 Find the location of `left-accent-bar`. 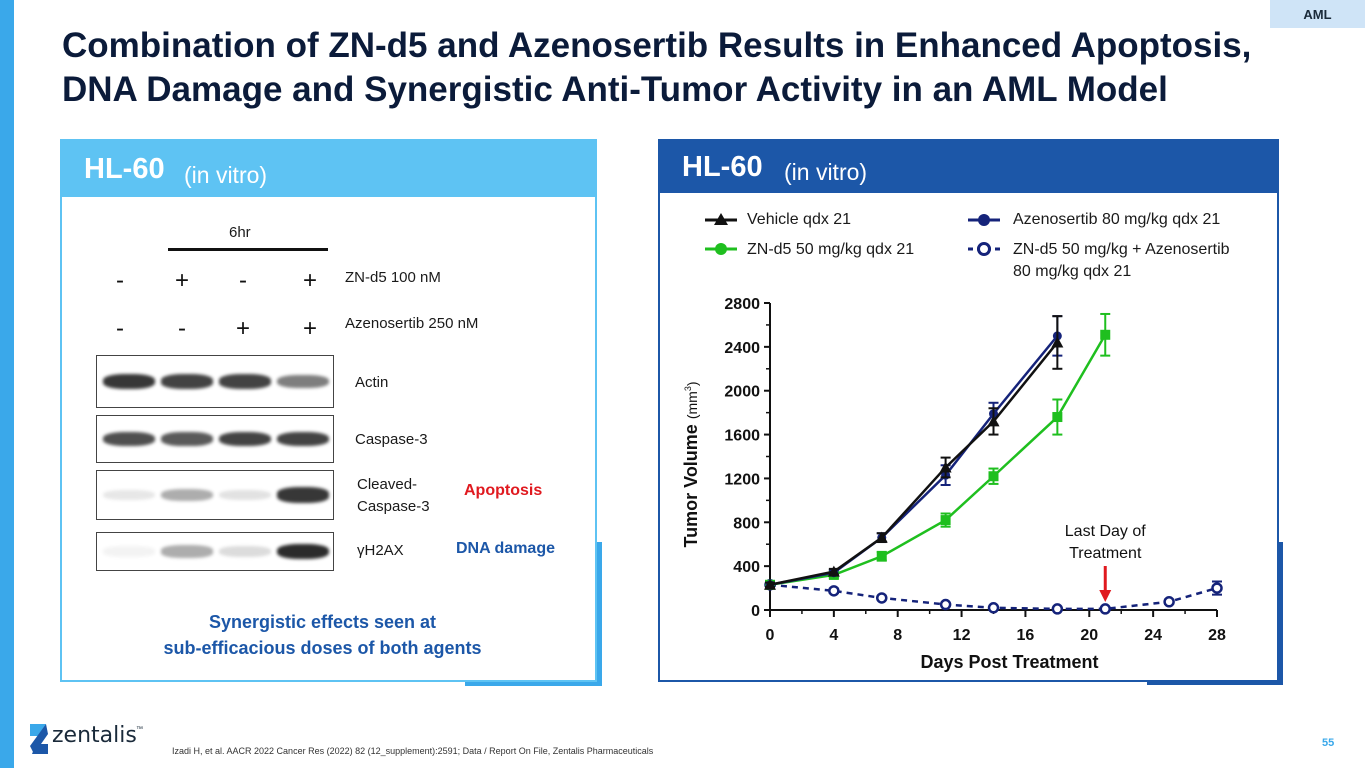

left-accent-bar is located at coordinates (7, 384).